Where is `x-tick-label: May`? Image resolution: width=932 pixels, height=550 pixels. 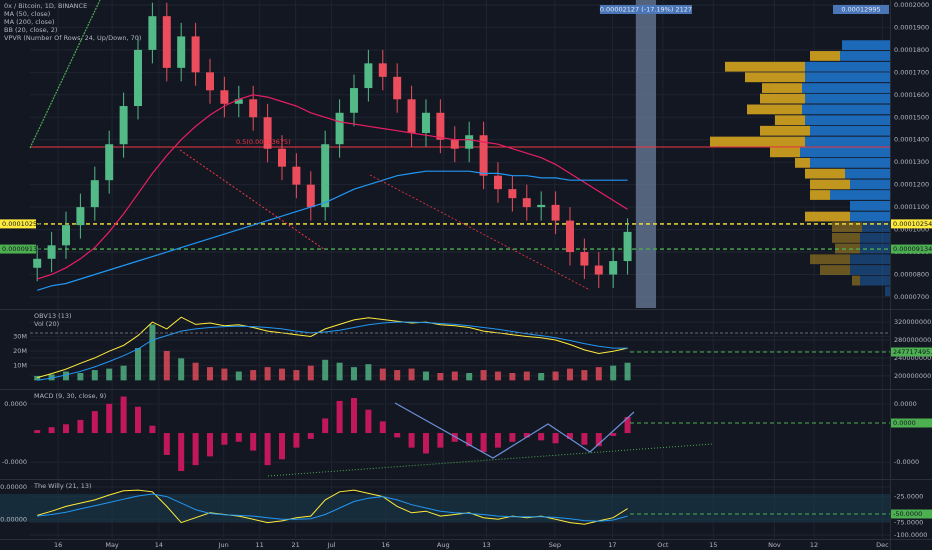 x-tick-label: May is located at coordinates (112, 545).